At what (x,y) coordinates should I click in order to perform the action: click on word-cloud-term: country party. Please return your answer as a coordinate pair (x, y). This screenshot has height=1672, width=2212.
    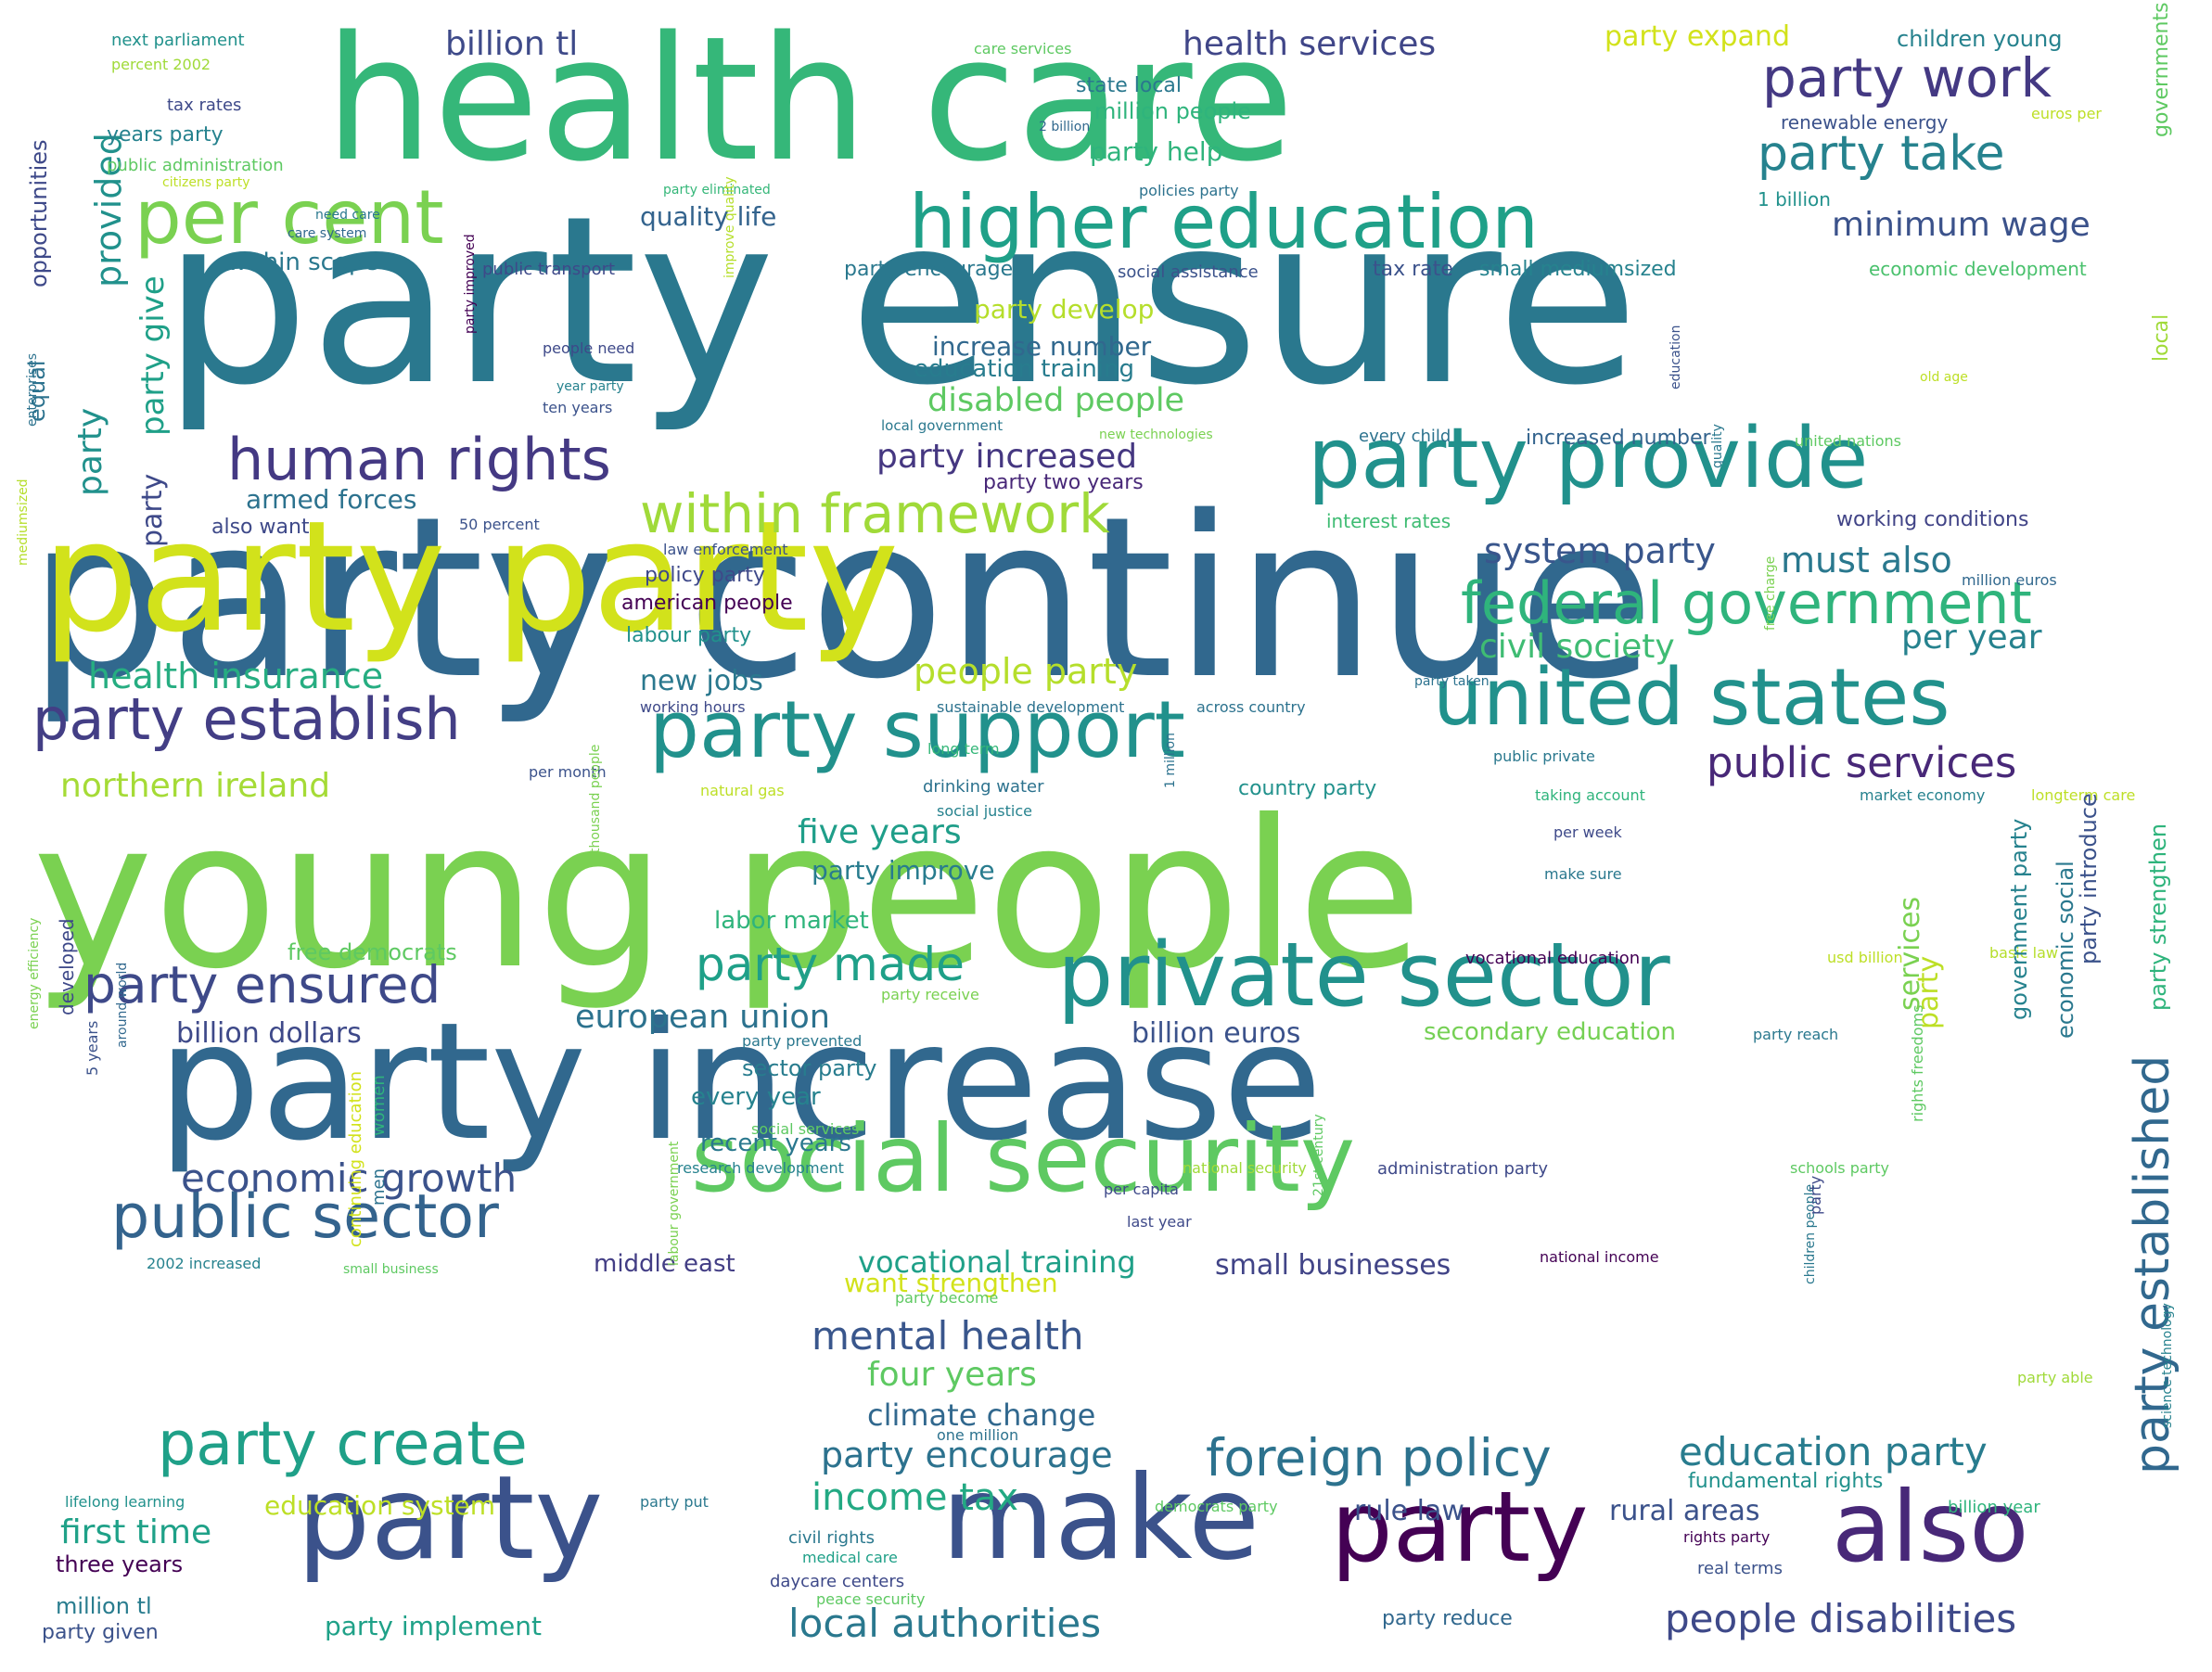
    Looking at the image, I should click on (1307, 788).